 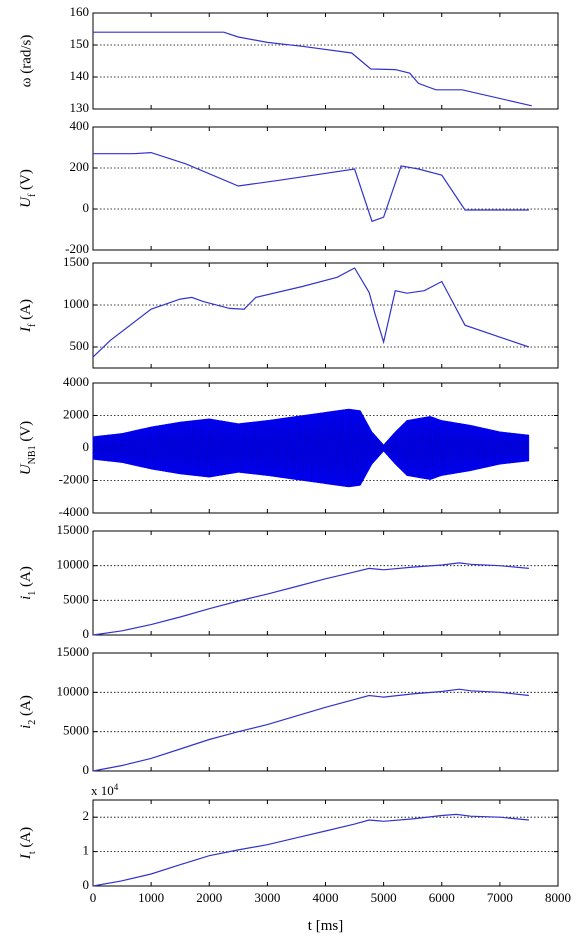 I want to click on y-tick-label-6-2: 5000, so click(x=76, y=730).